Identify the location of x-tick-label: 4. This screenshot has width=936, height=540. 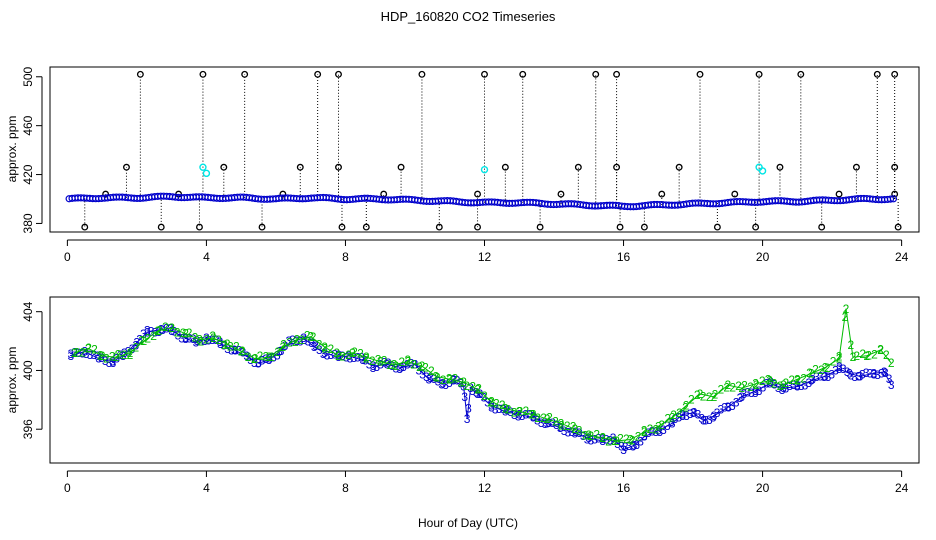
(206, 257).